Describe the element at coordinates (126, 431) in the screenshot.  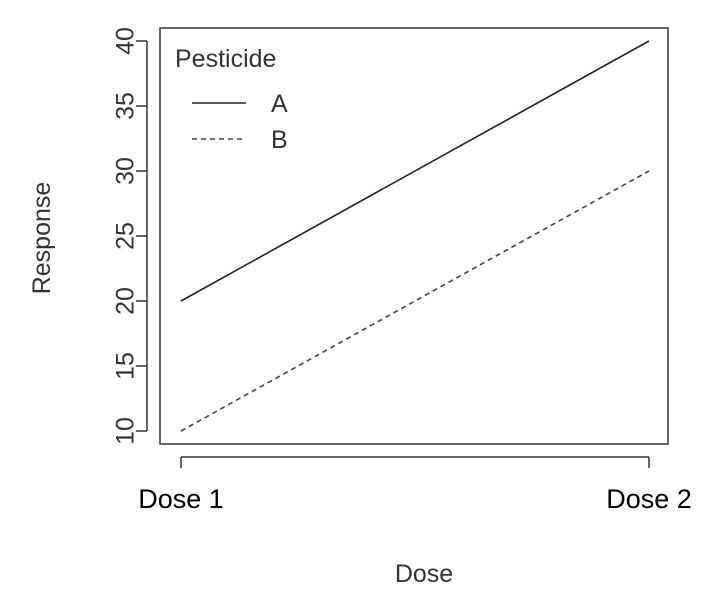
I see `y-tick-label: 10` at that location.